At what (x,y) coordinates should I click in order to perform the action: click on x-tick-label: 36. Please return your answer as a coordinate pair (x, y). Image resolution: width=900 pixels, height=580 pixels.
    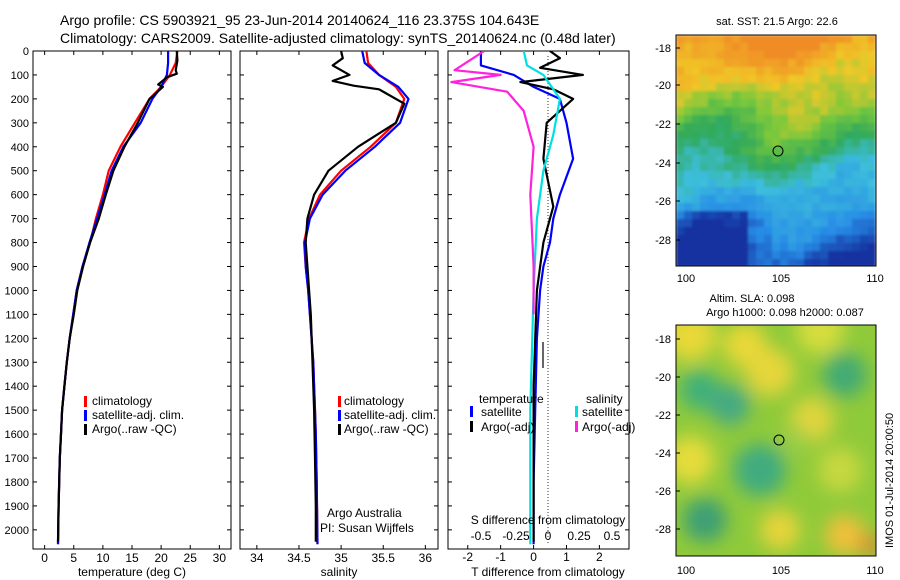
    Looking at the image, I should click on (426, 558).